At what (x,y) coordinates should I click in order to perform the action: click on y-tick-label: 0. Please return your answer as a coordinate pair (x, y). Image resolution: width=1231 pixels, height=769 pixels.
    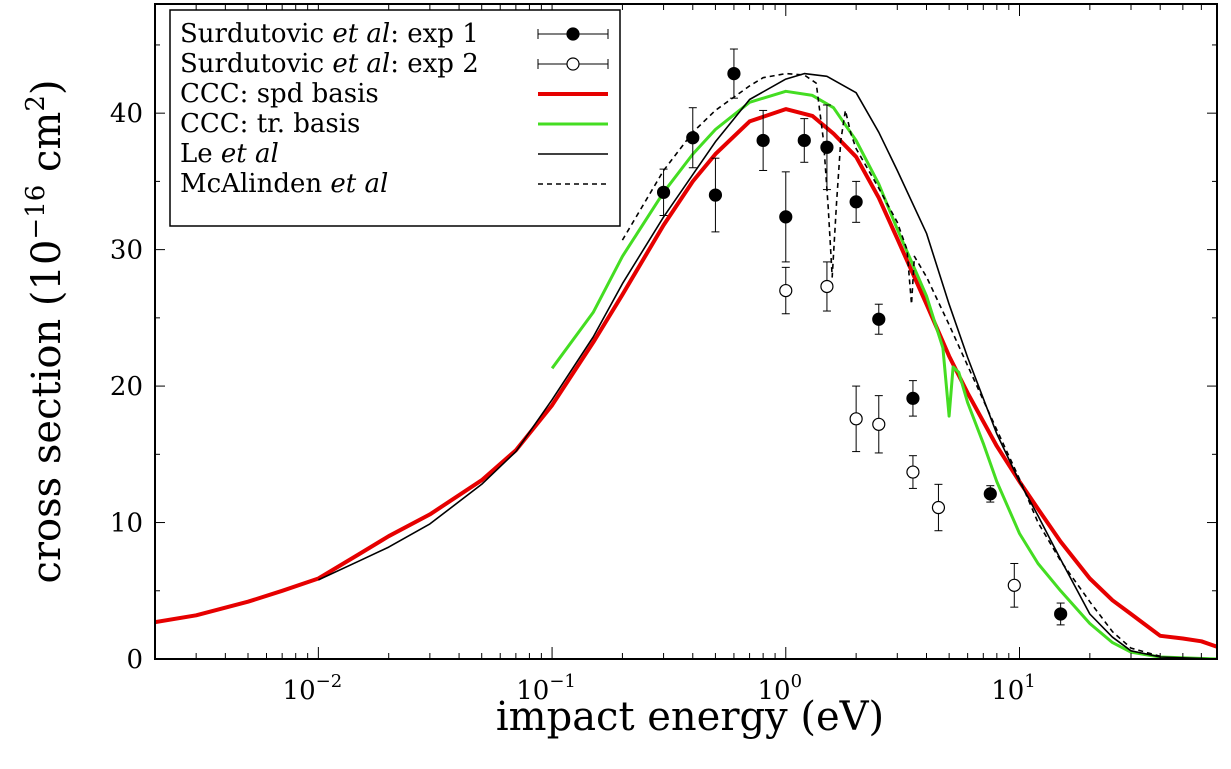
    Looking at the image, I should click on (134, 660).